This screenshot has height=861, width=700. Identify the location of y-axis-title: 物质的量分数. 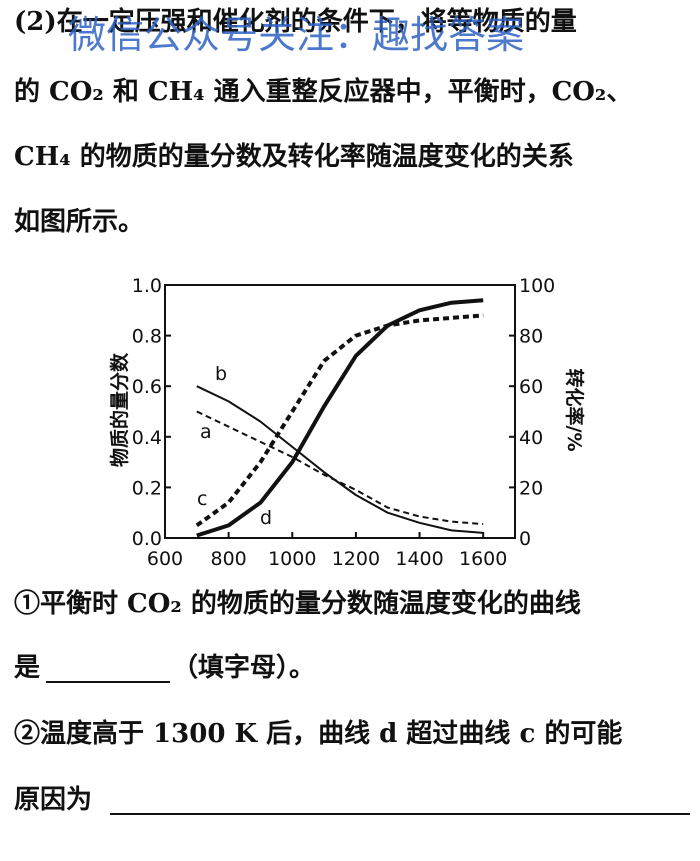
(119, 409).